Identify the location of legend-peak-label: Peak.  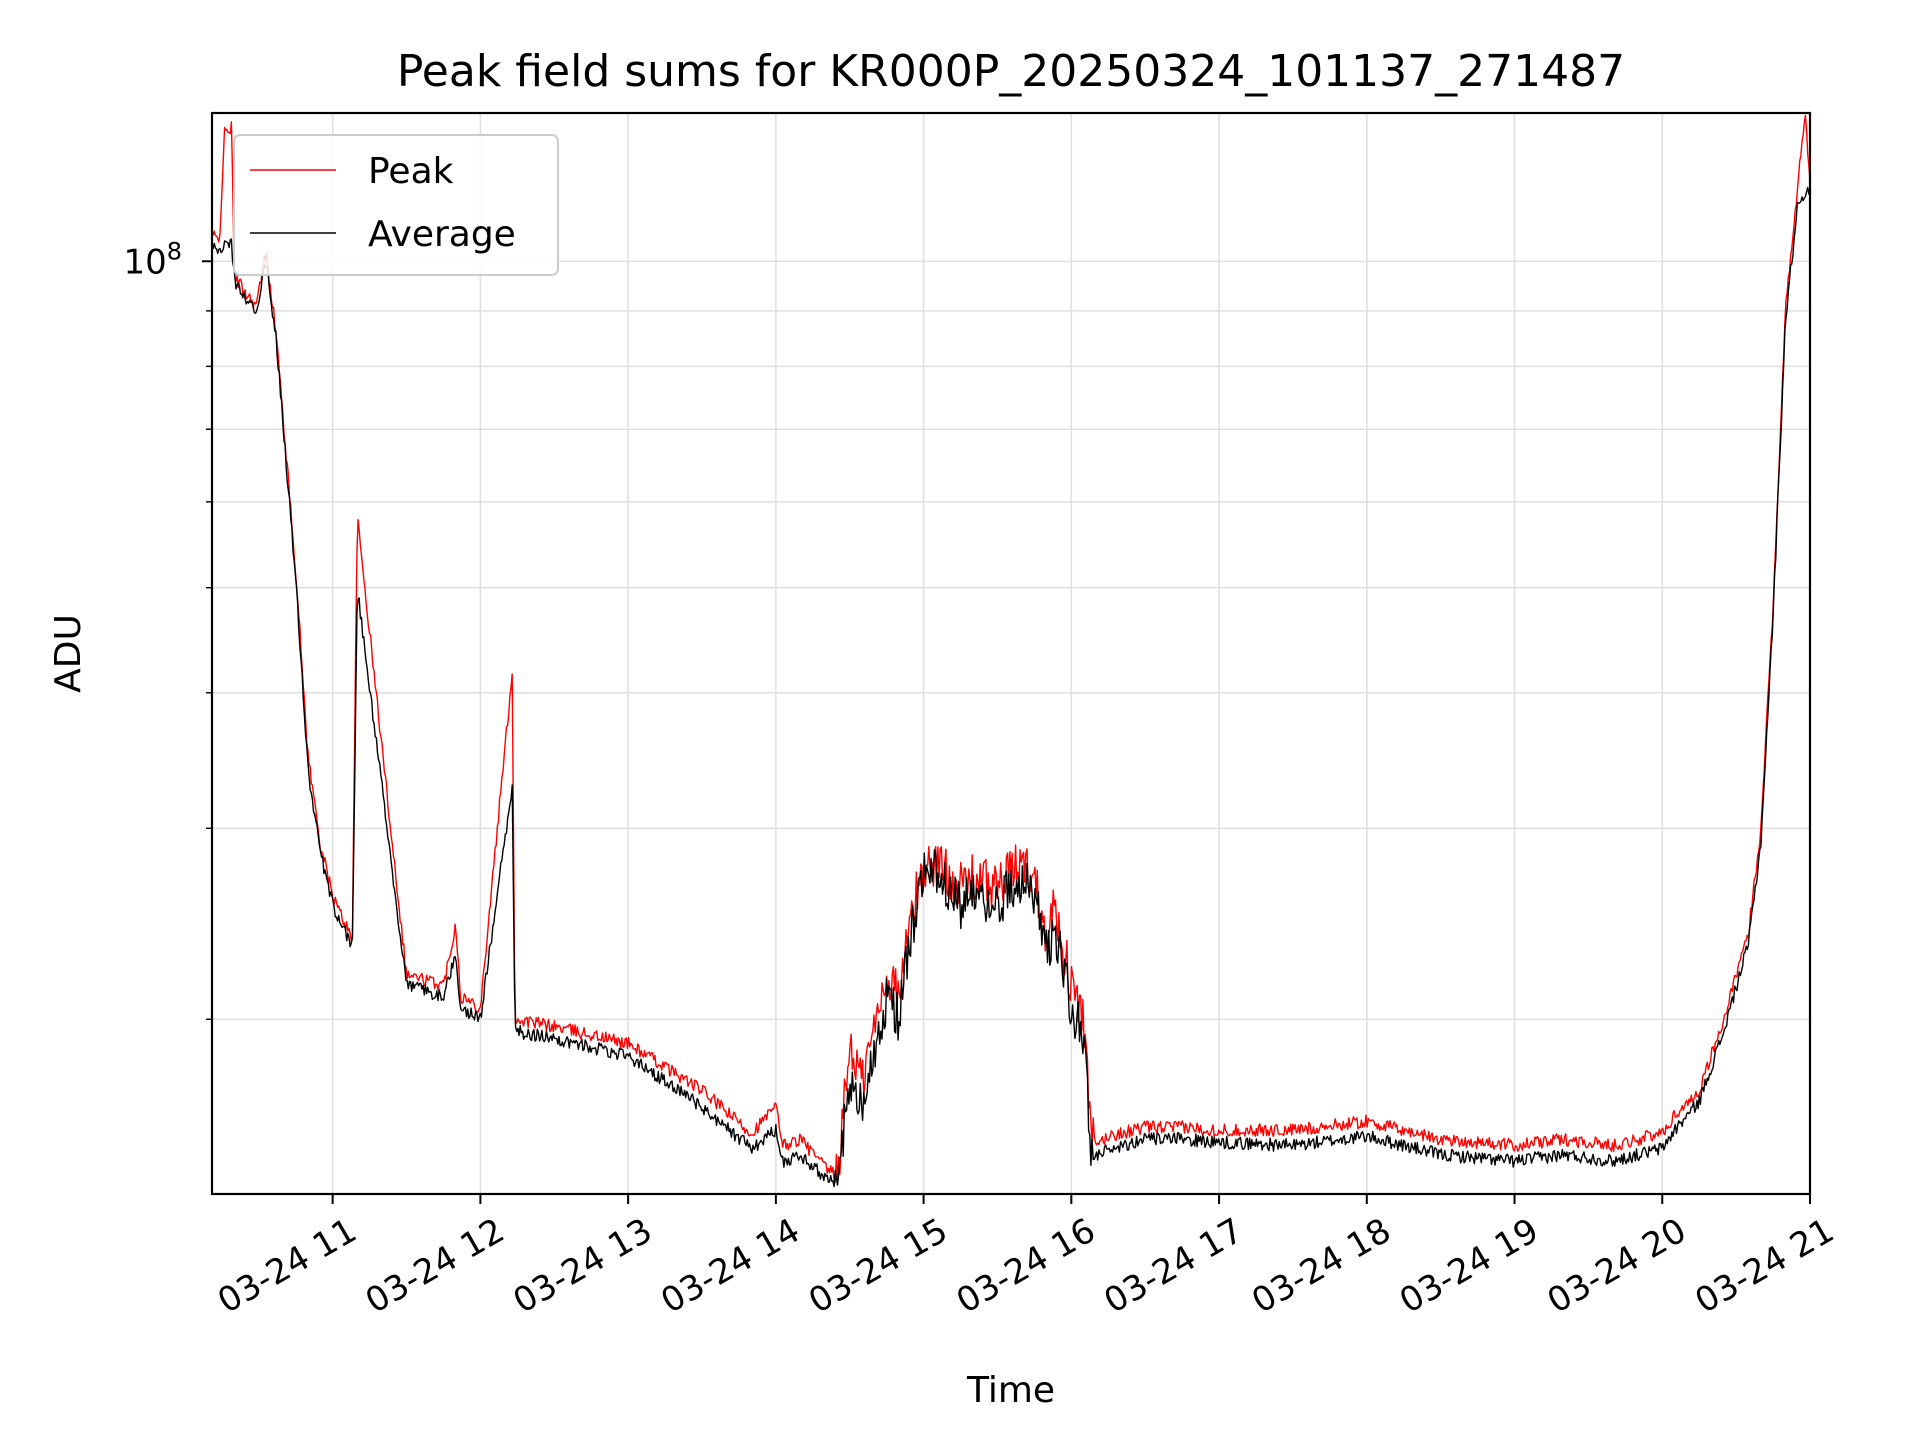
(411, 171).